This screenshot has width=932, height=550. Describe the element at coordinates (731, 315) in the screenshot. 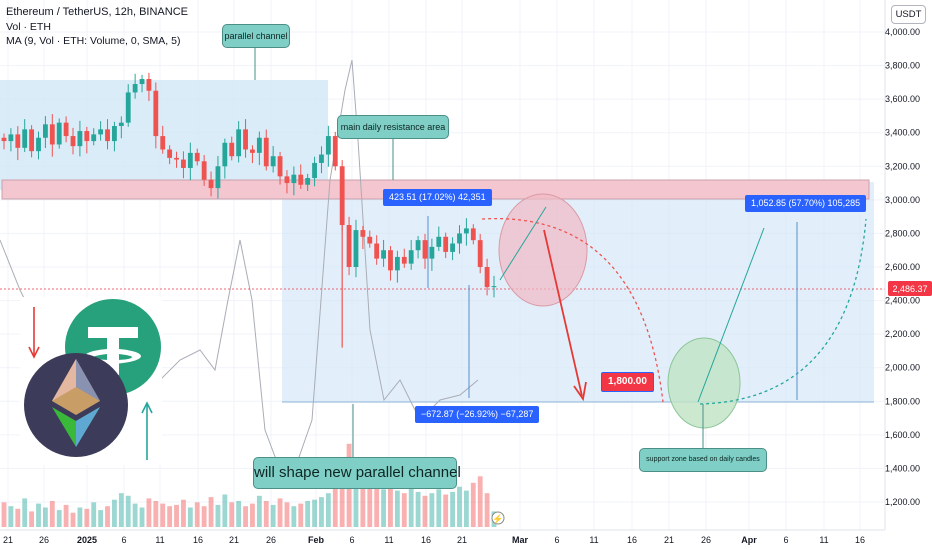

I see `recovery-arrow` at that location.